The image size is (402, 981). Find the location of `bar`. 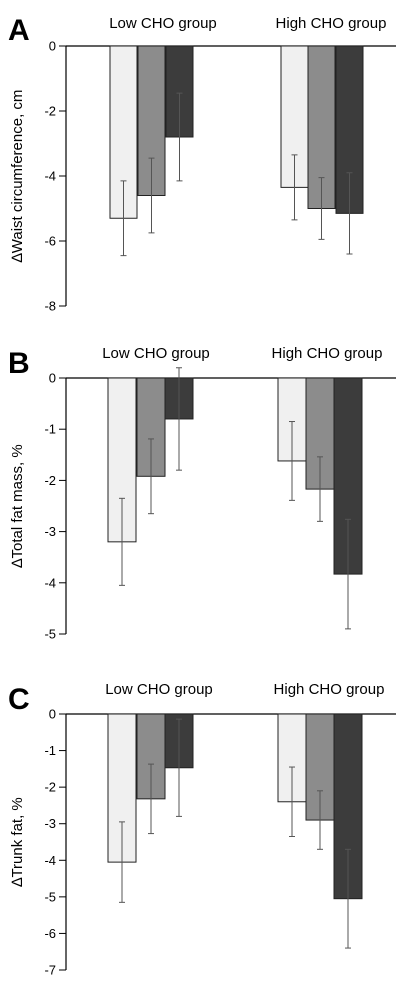

bar is located at coordinates (151, 756).